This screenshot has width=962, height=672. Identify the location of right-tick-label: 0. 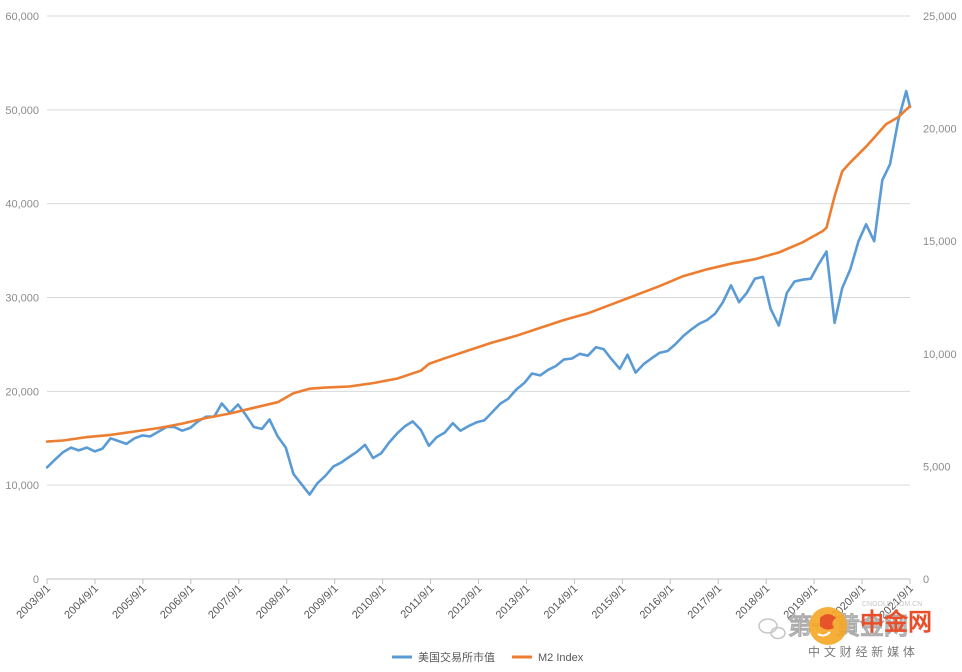
(926, 580).